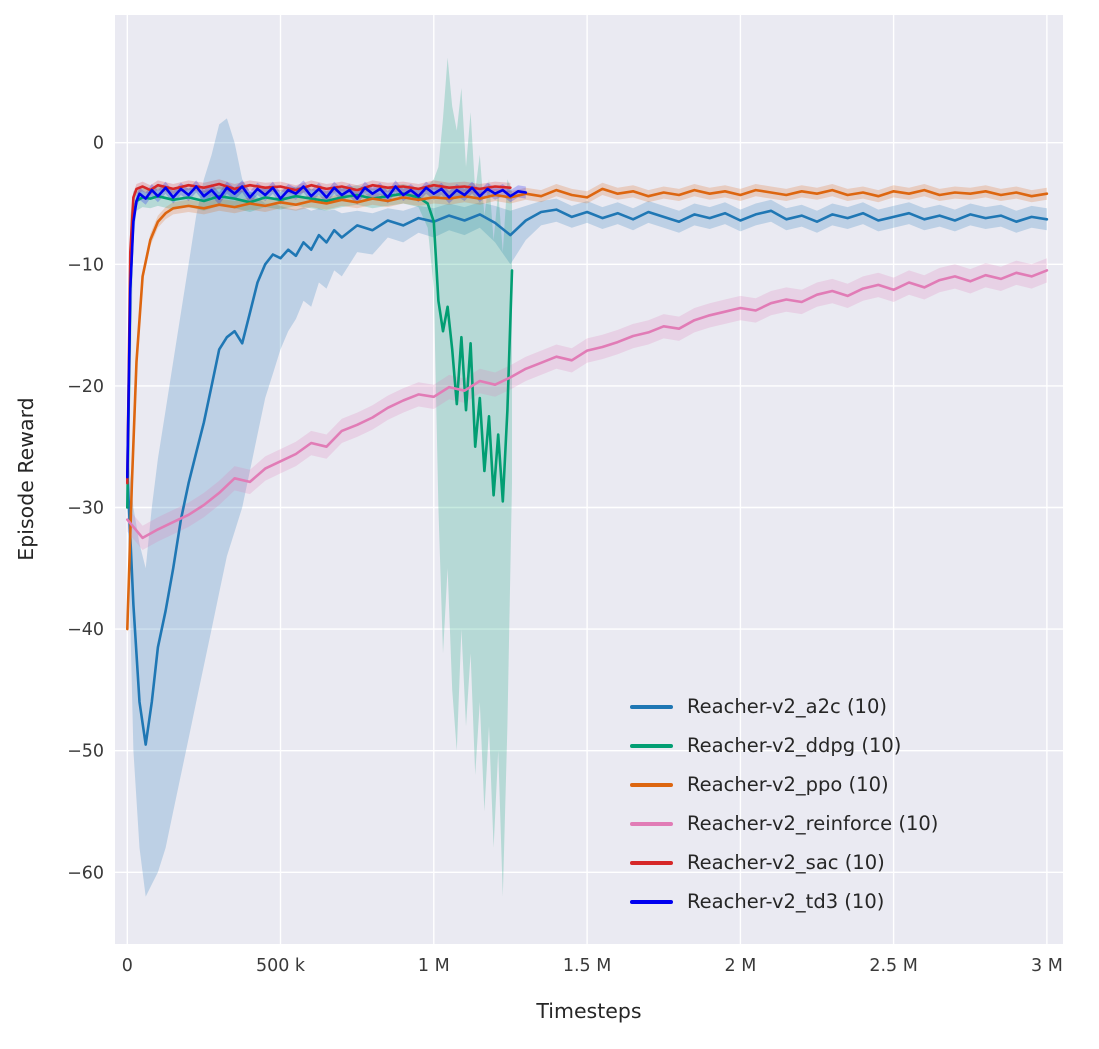  What do you see at coordinates (85, 873) in the screenshot?
I see `y-tick-label: −60` at bounding box center [85, 873].